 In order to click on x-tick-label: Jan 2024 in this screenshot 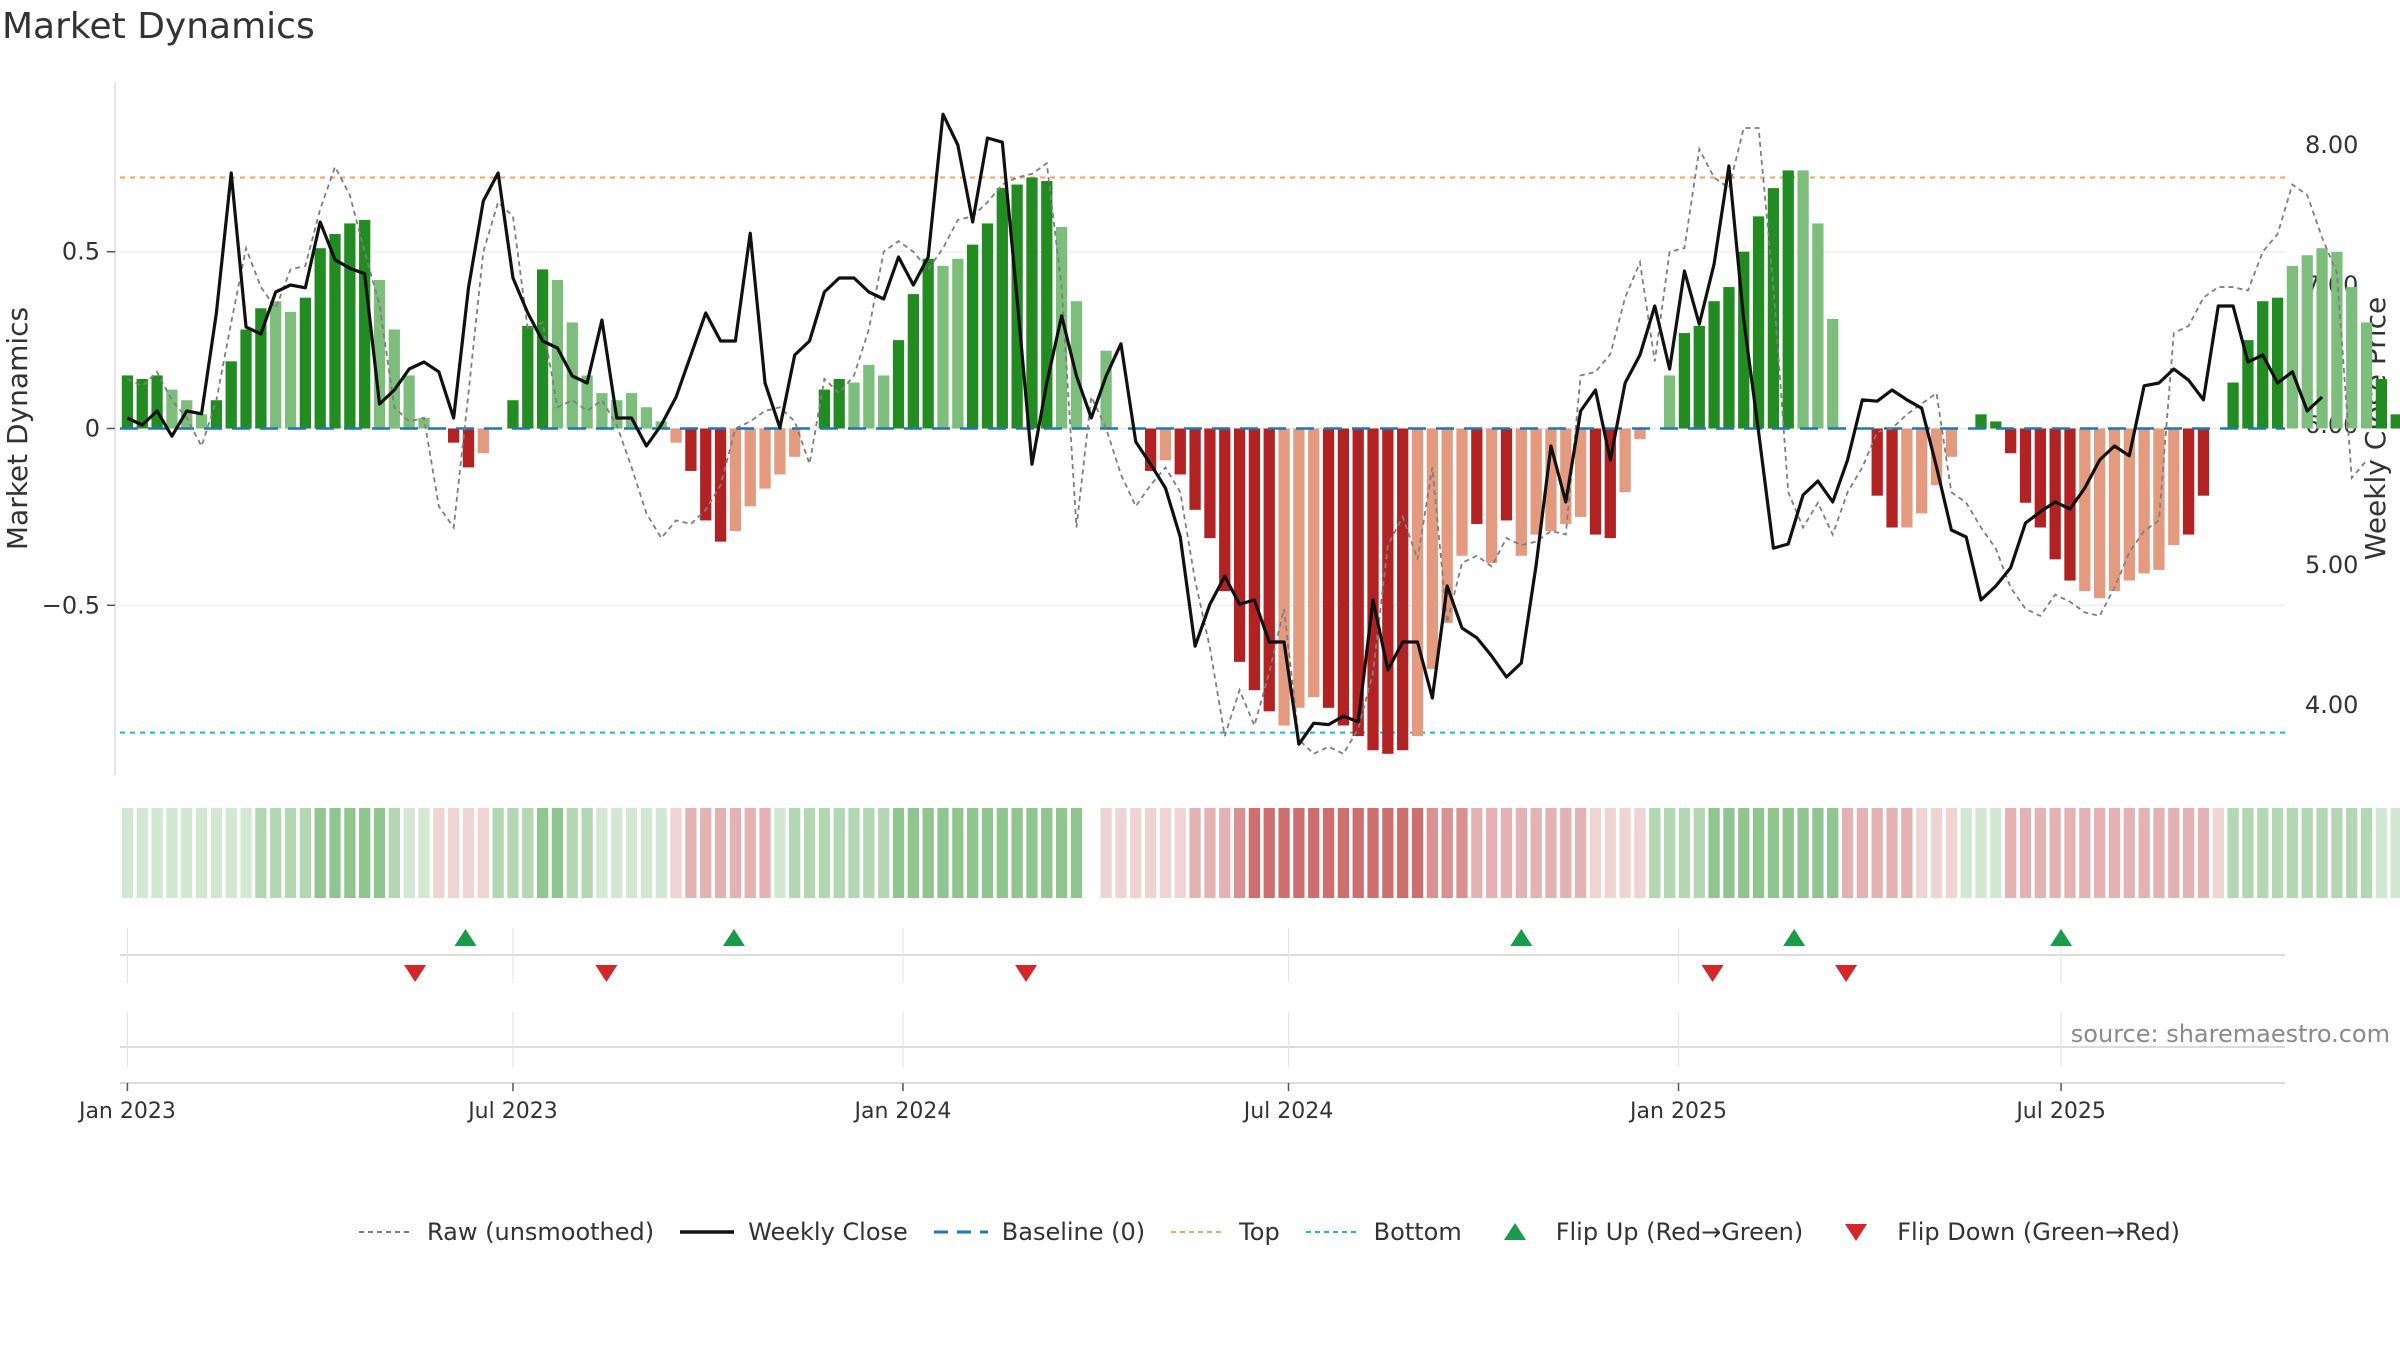, I will do `click(902, 1111)`.